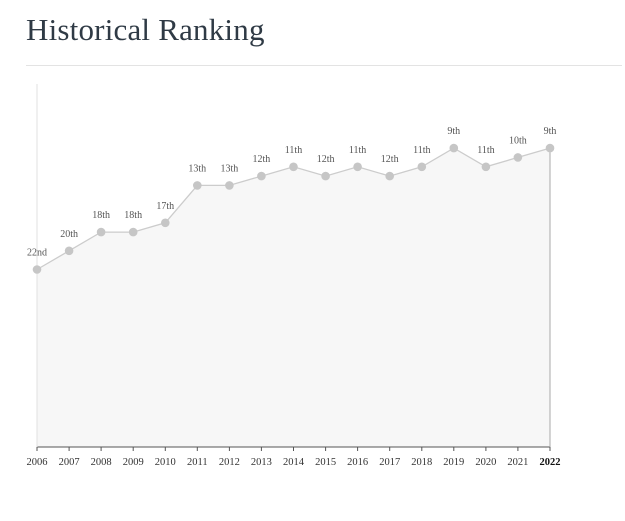 The height and width of the screenshot is (521, 625). What do you see at coordinates (101, 462) in the screenshot?
I see `x-tick-label-2008: 2008` at bounding box center [101, 462].